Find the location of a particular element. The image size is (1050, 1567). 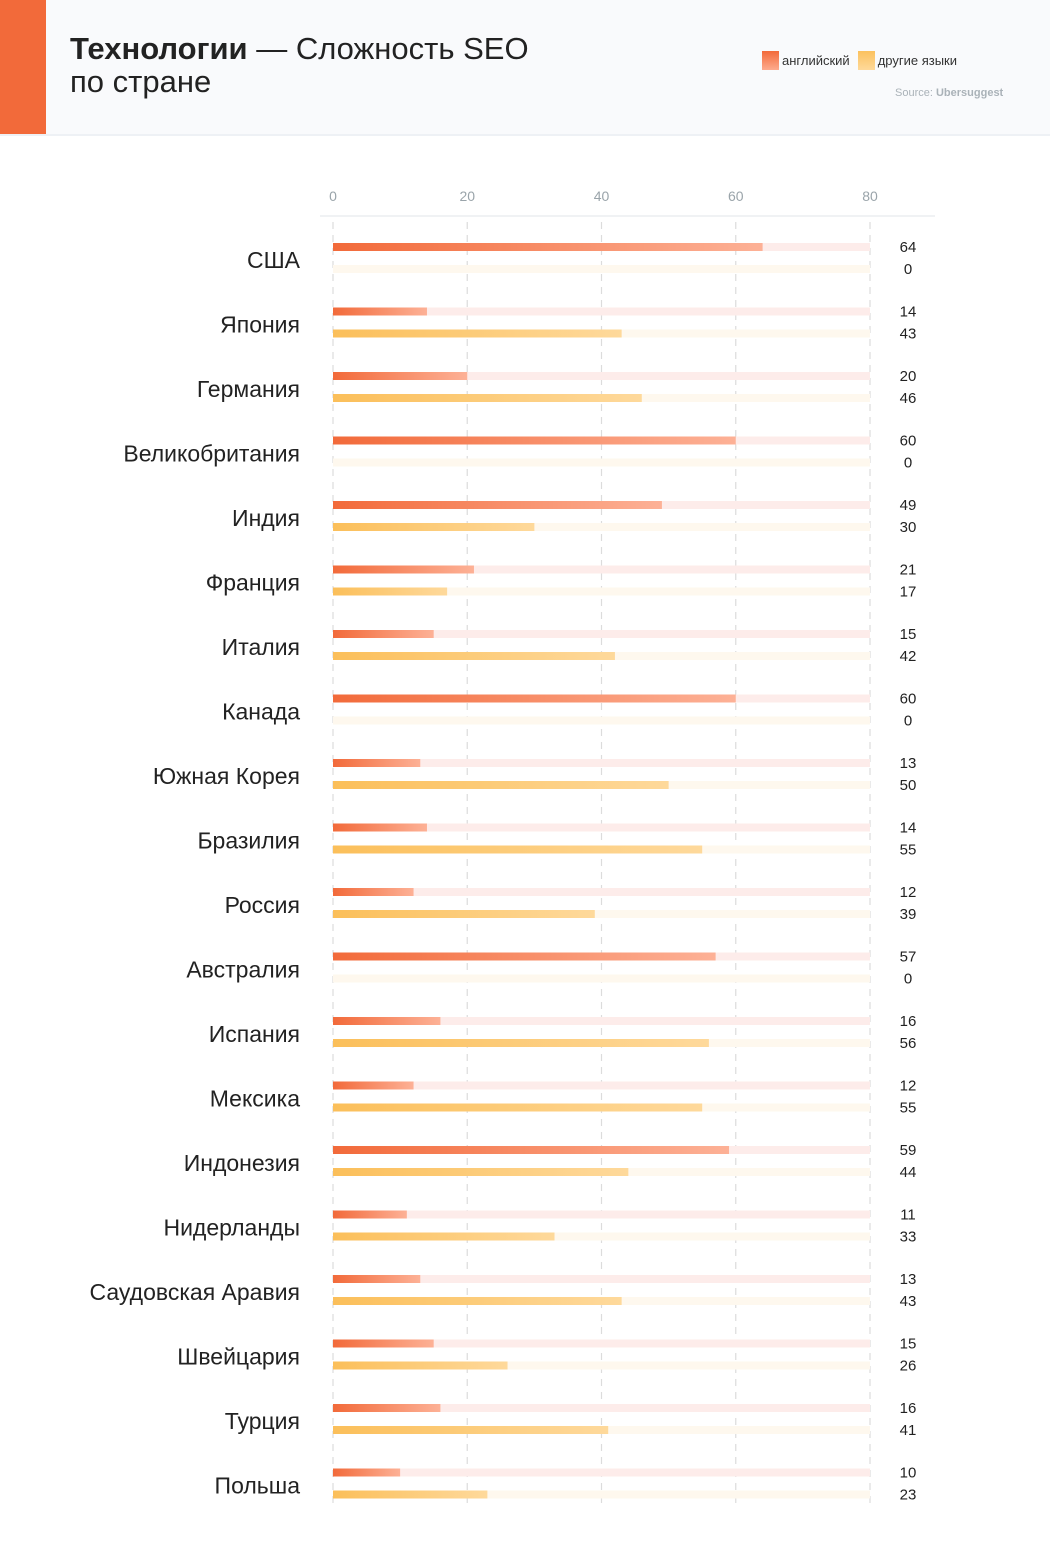

category-label: Мексика is located at coordinates (255, 1099).